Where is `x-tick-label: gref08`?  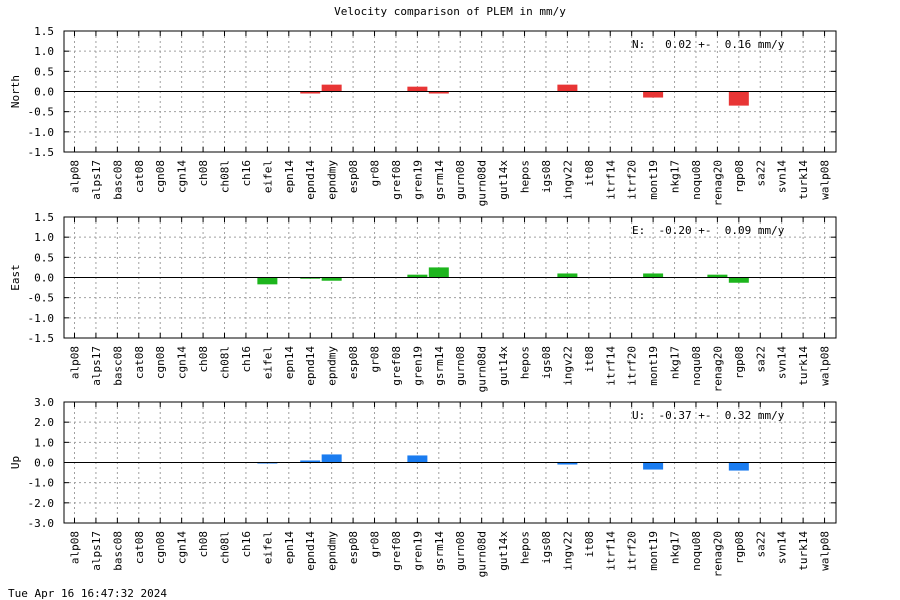
x-tick-label: gref08 is located at coordinates (396, 366).